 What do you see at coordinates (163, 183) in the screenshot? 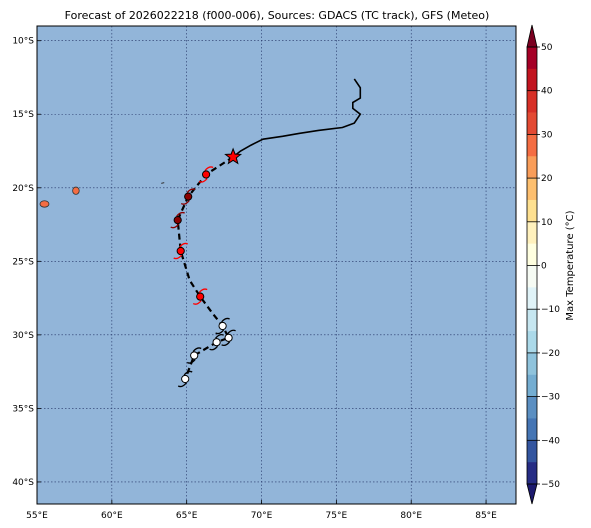
I see `island-rodrigues` at bounding box center [163, 183].